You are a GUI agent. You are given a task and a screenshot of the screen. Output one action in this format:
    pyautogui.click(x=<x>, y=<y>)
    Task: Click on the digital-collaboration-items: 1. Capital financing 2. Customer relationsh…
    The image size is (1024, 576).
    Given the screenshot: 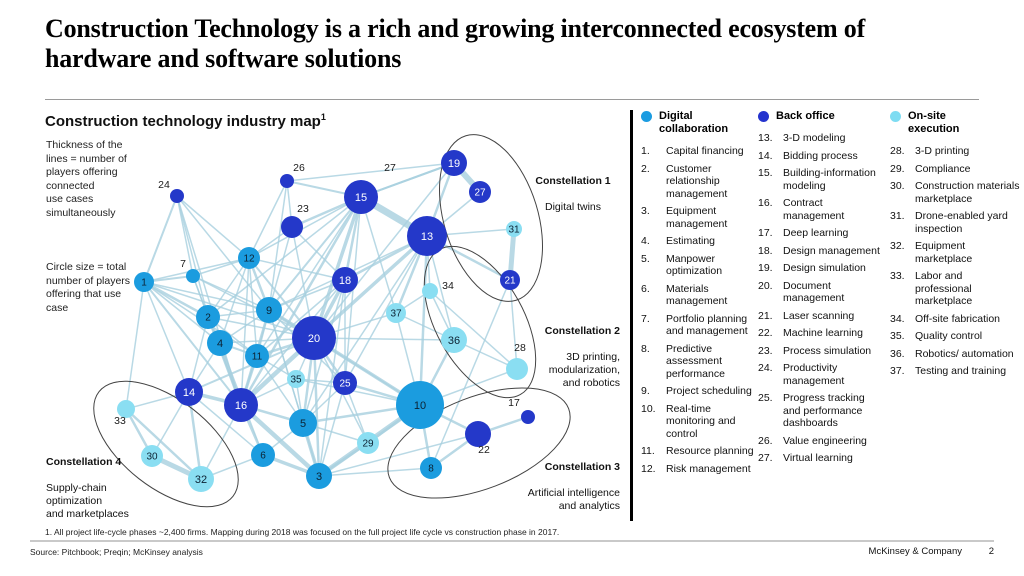 What is the action you would take?
    pyautogui.click(x=699, y=310)
    